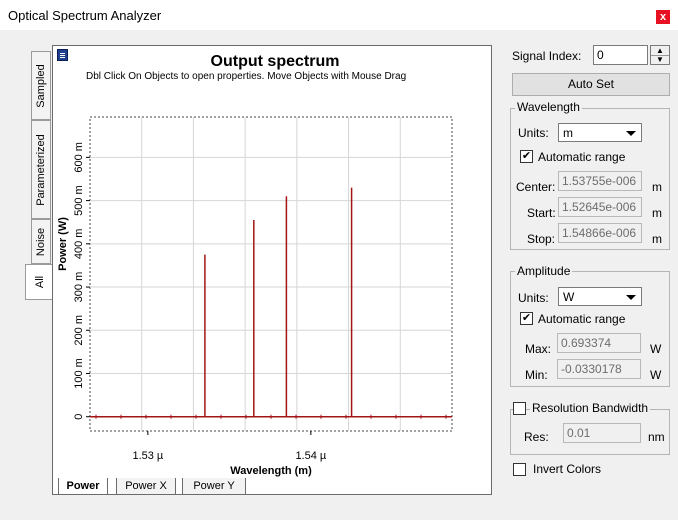  What do you see at coordinates (657, 239) in the screenshot?
I see `stop-unit: m` at bounding box center [657, 239].